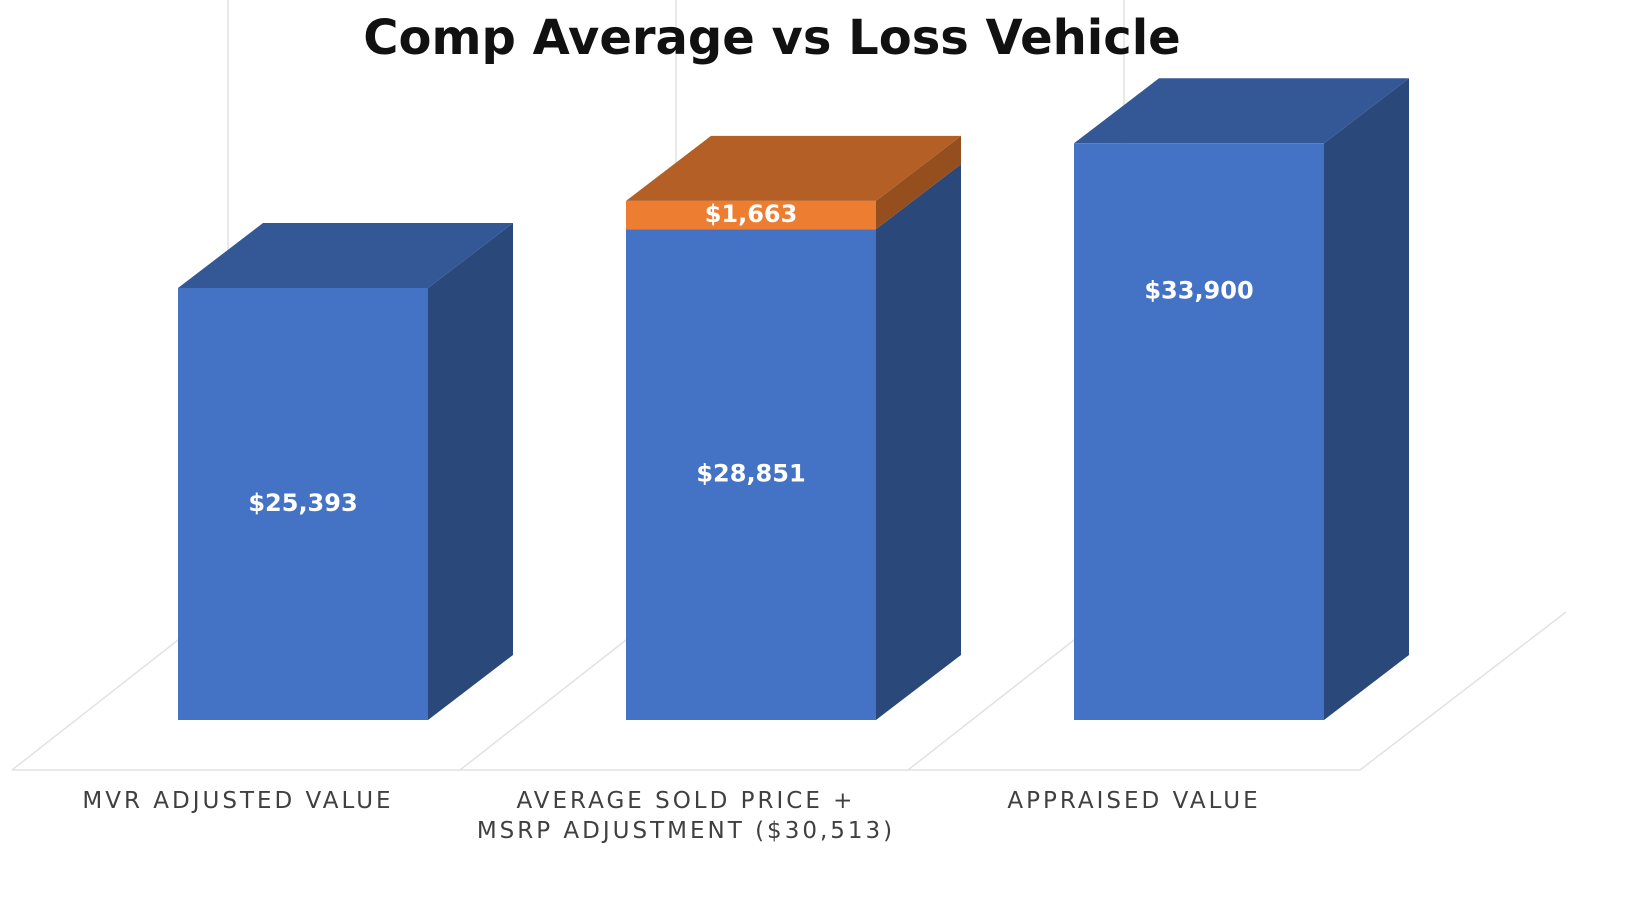 The height and width of the screenshot is (915, 1642). What do you see at coordinates (1134, 801) in the screenshot?
I see `x-tick-label: APPRAISED VALUE` at bounding box center [1134, 801].